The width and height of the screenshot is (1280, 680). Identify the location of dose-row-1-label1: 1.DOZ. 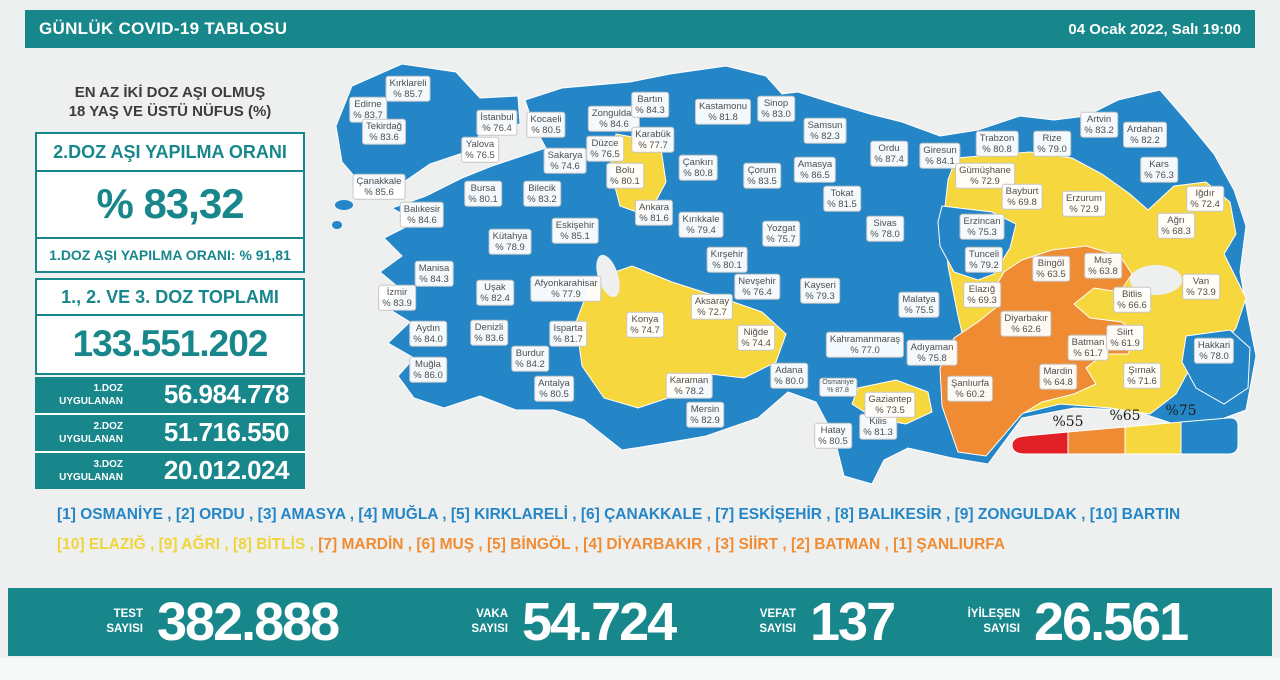
(108, 388).